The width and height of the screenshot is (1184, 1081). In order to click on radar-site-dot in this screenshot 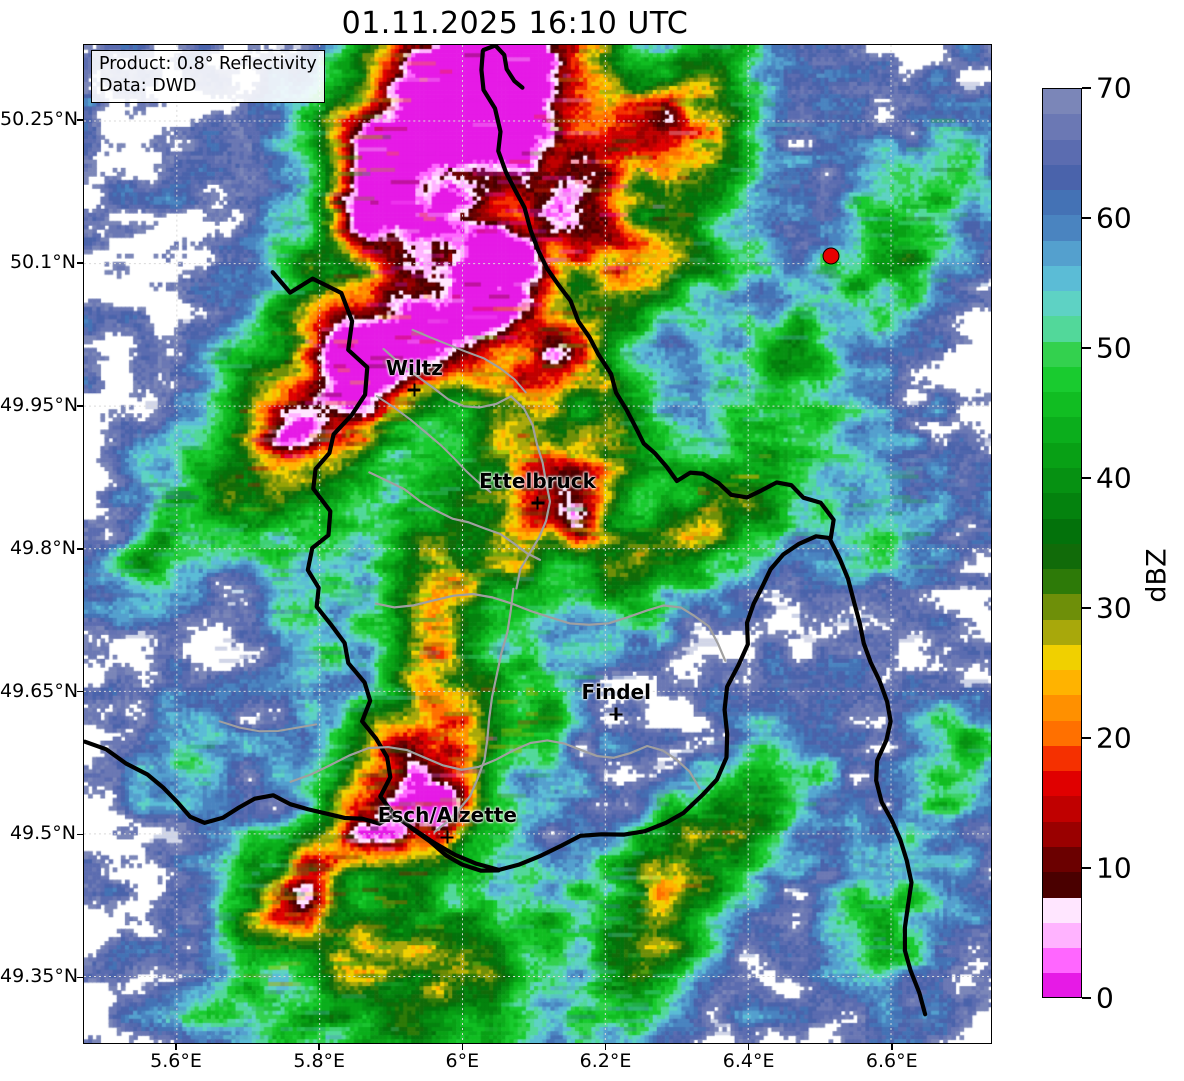, I will do `click(831, 256)`.